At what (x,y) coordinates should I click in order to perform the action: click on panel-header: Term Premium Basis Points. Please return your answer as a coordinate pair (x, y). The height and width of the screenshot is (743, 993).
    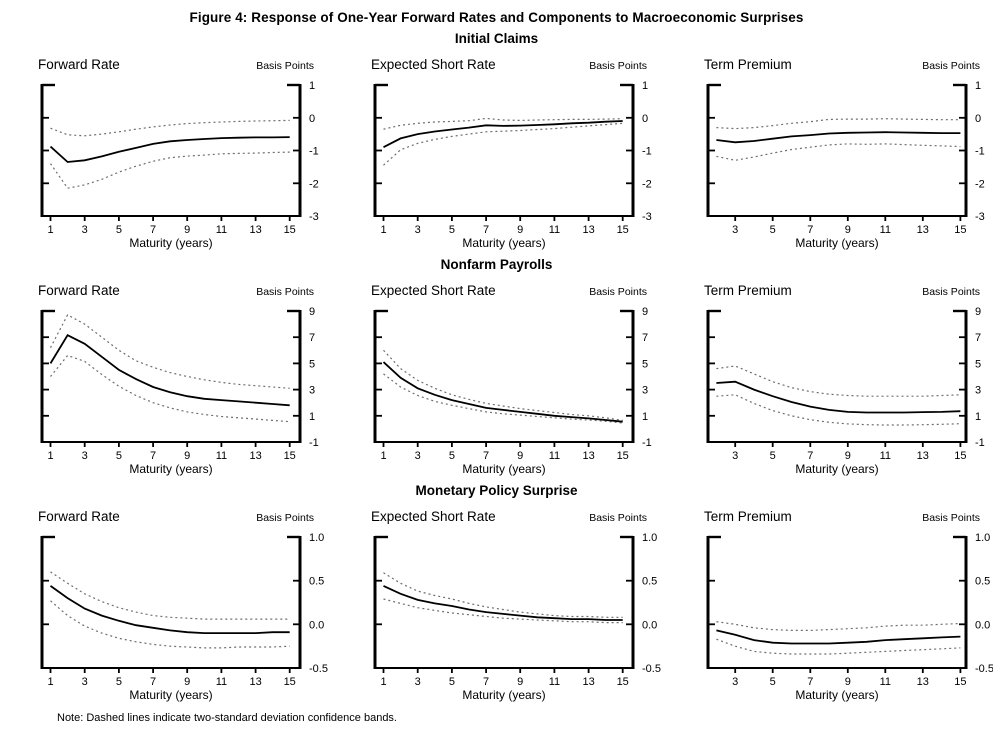
    Looking at the image, I should click on (842, 66).